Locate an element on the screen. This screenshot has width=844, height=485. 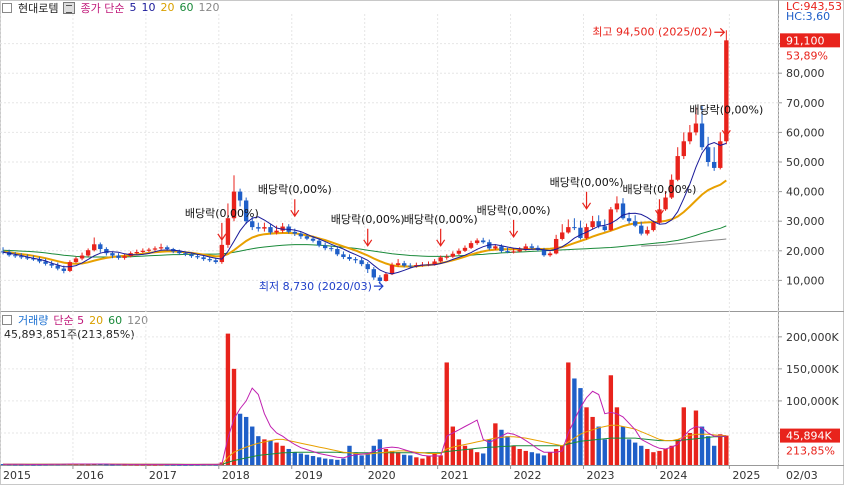
settings-icon is located at coordinates (69, 7).